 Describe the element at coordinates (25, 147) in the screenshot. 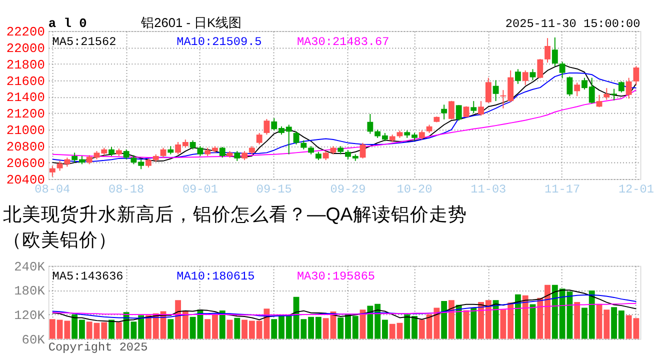

I see `y-tick-label: 20800` at that location.